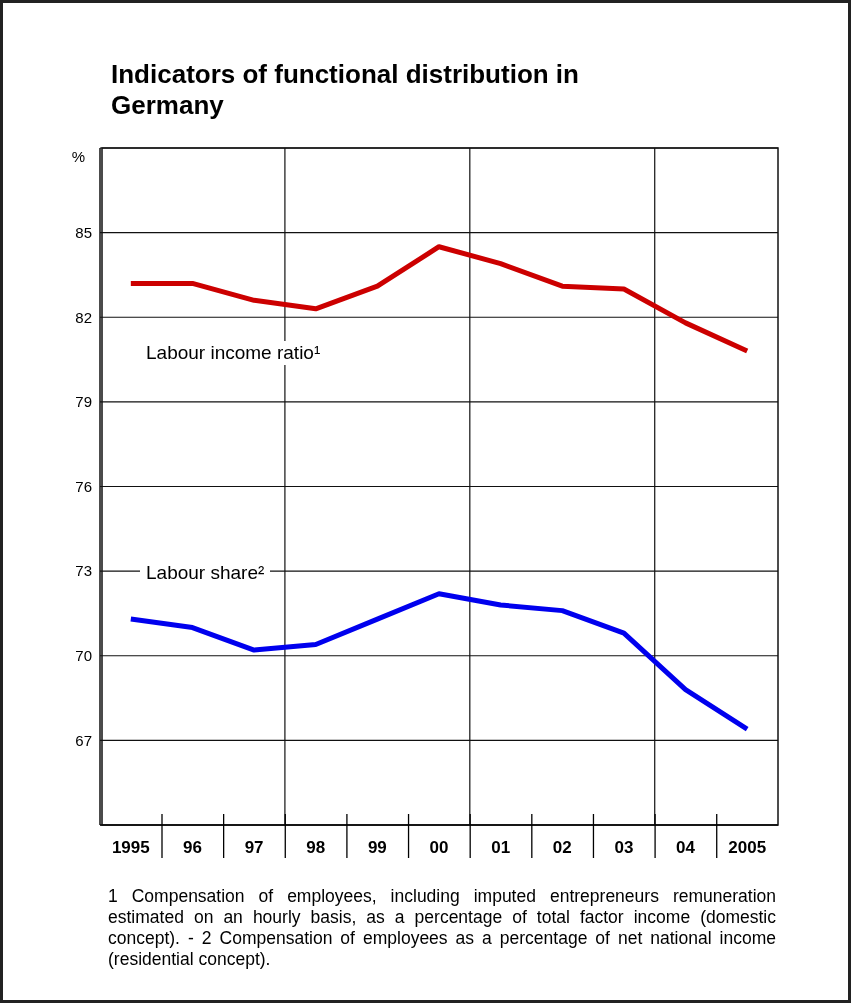 Image resolution: width=851 pixels, height=1003 pixels. What do you see at coordinates (83, 571) in the screenshot?
I see `y-tick-label: 73` at bounding box center [83, 571].